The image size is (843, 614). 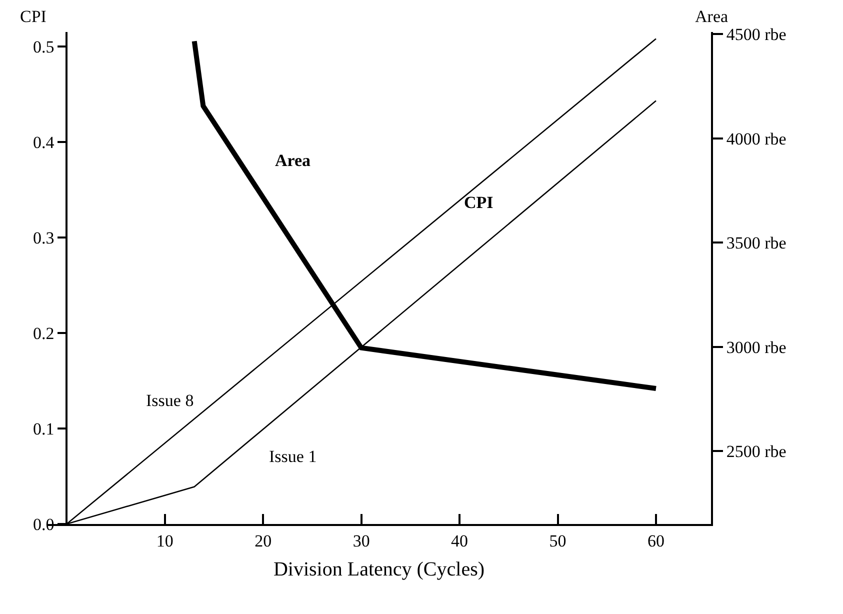 What do you see at coordinates (263, 540) in the screenshot?
I see `x-tick-label: 20` at bounding box center [263, 540].